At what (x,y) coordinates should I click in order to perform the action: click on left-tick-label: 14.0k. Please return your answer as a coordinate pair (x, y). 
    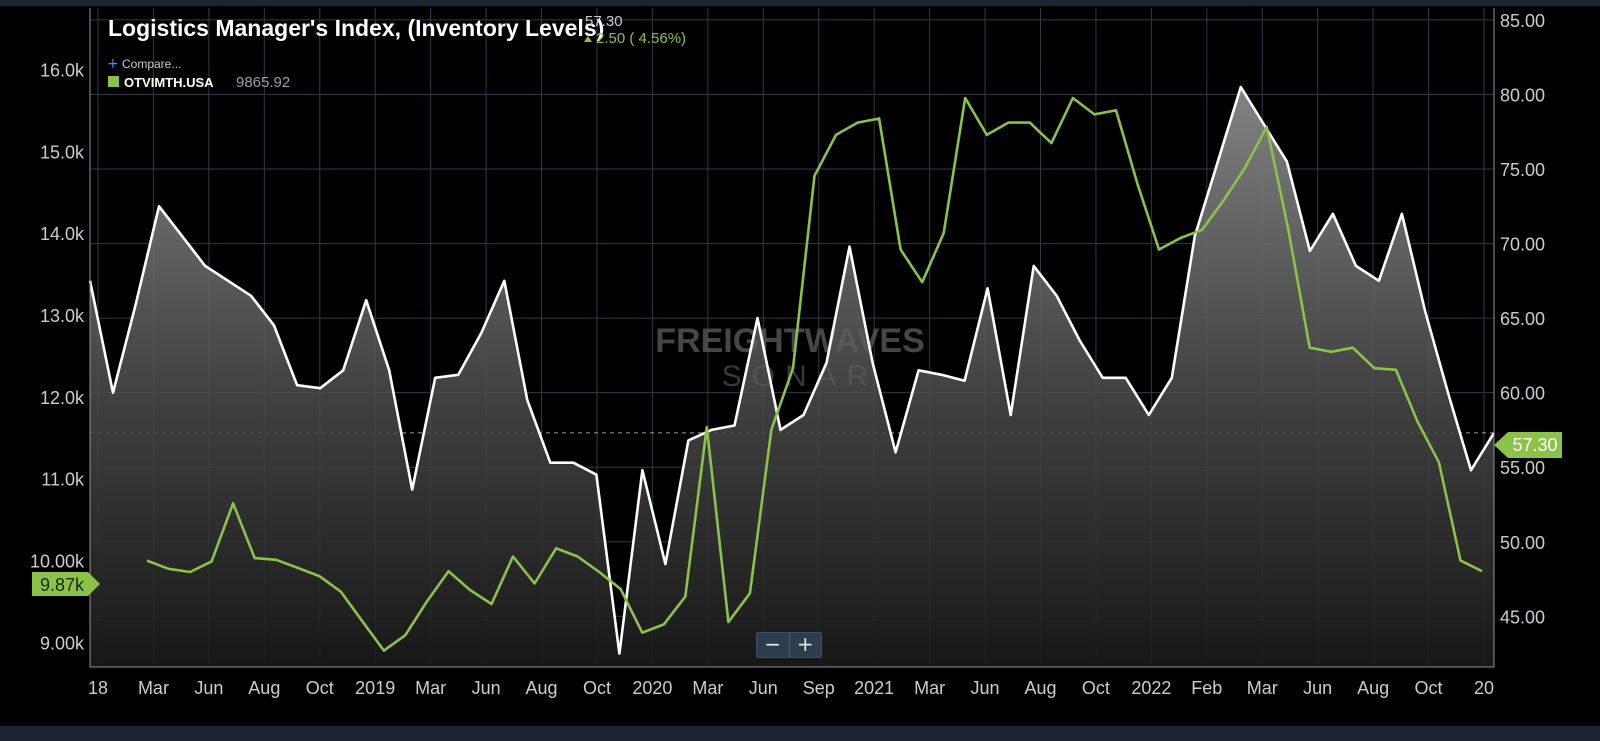
    Looking at the image, I should click on (62, 234).